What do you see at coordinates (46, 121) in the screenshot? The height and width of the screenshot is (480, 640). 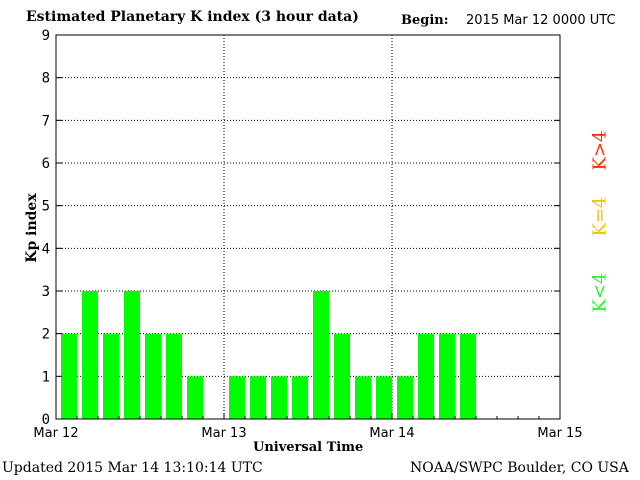 I see `y-tick-label: 7` at bounding box center [46, 121].